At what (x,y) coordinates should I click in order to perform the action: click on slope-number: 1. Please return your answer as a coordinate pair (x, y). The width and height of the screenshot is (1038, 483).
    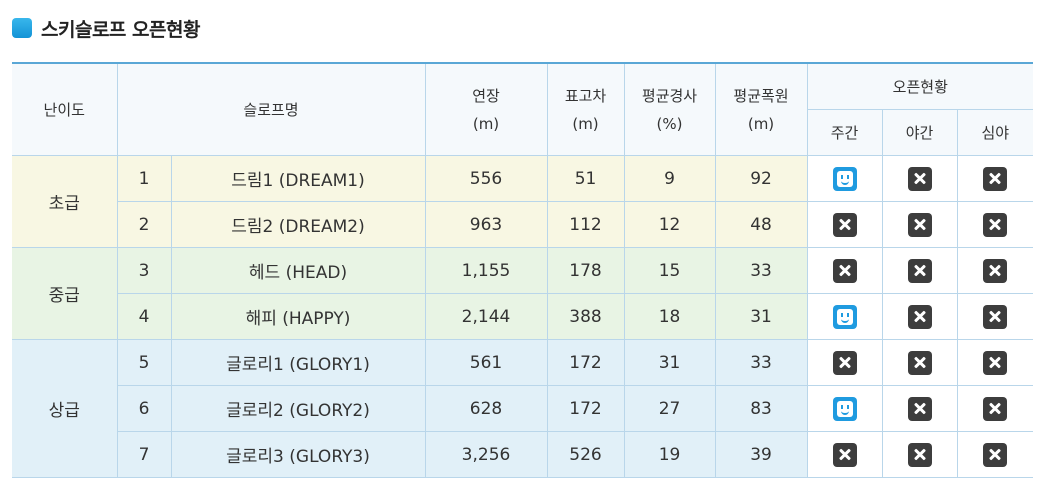
    Looking at the image, I should click on (144, 178).